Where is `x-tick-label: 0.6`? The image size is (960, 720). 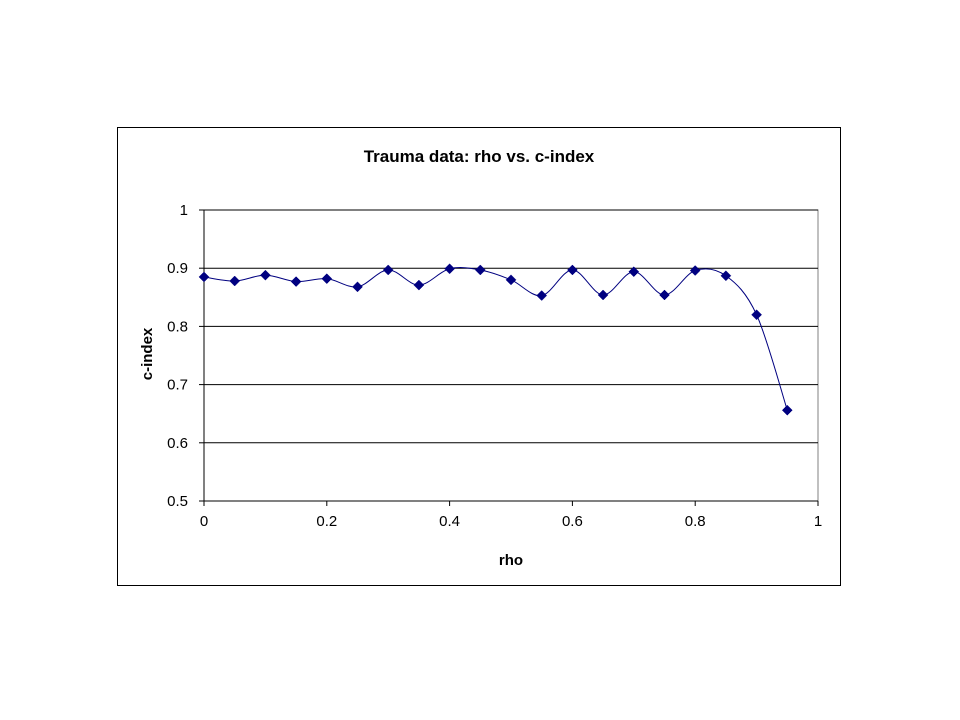
x-tick-label: 0.6 is located at coordinates (572, 521).